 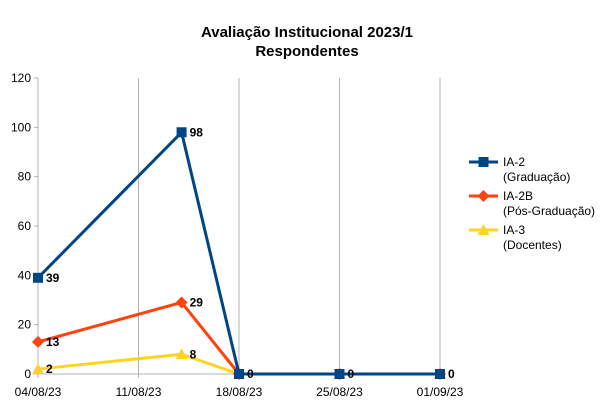 What do you see at coordinates (514, 162) in the screenshot?
I see `legend-label: IA-2` at bounding box center [514, 162].